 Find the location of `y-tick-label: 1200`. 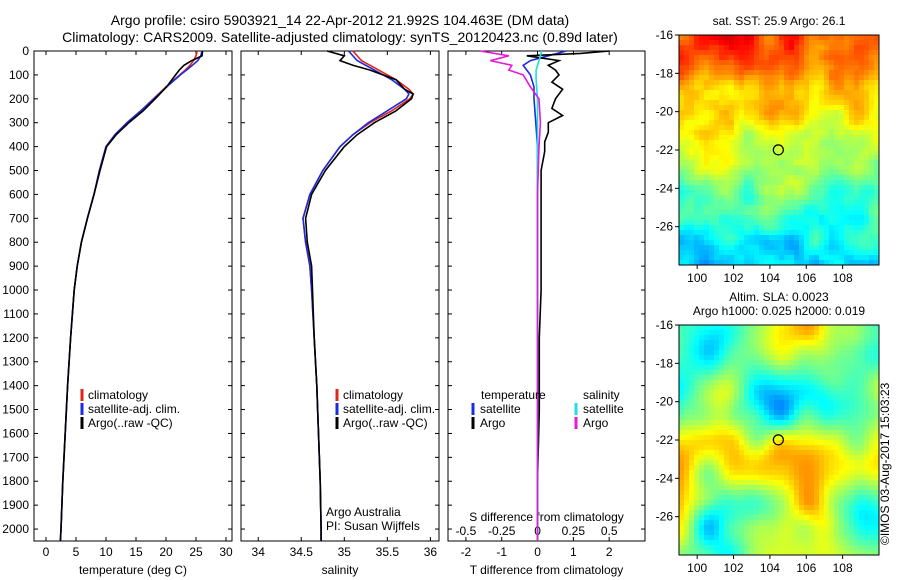

y-tick-label: 1200 is located at coordinates (15, 338).